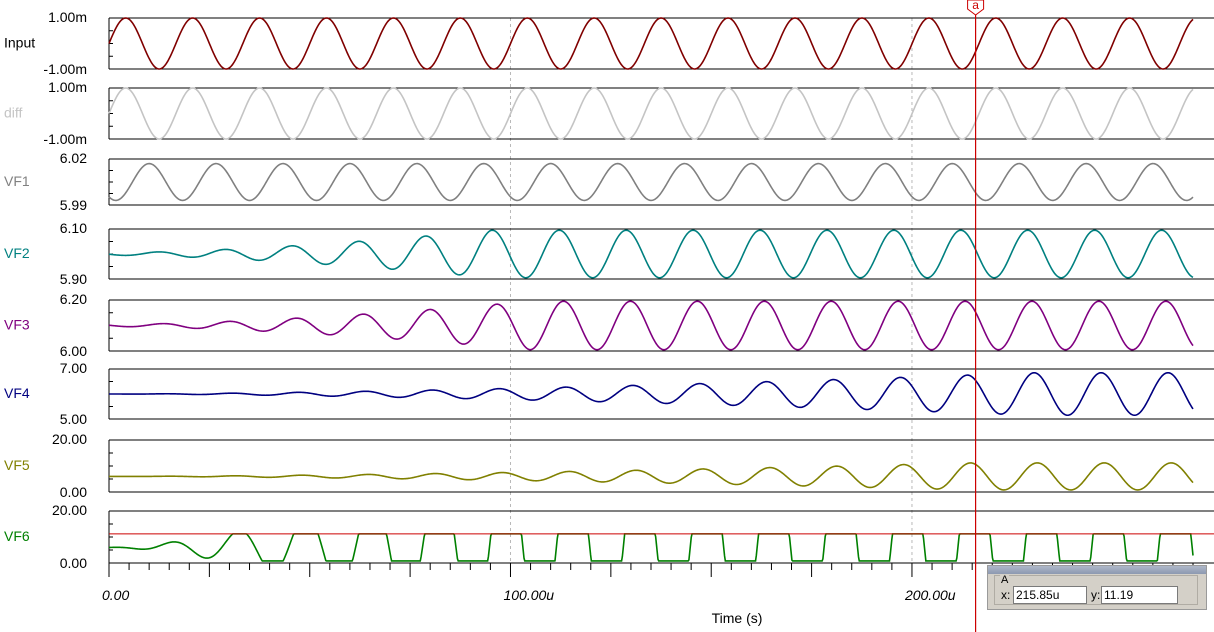 The image size is (1214, 632). I want to click on series-label: VF5, so click(17, 465).